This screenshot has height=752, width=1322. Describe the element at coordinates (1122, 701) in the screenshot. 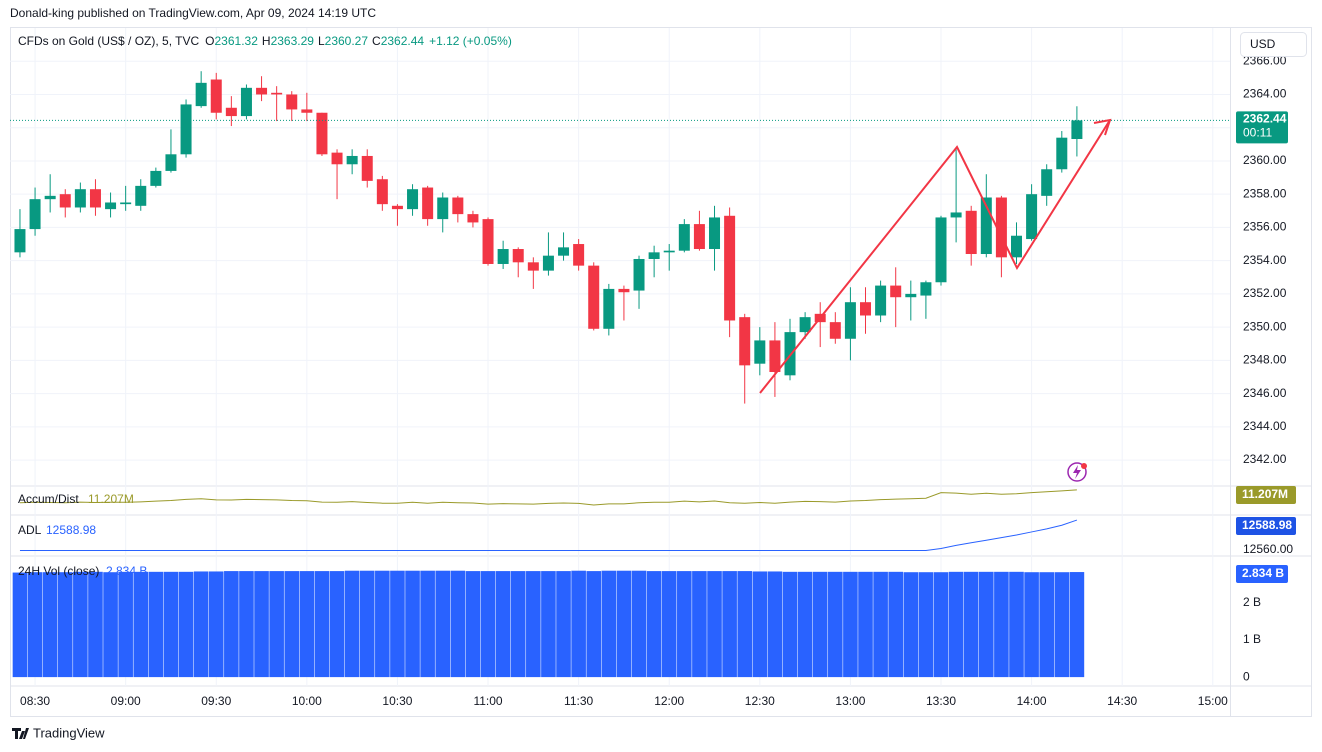

I see `x-tick-label: 14:30` at that location.